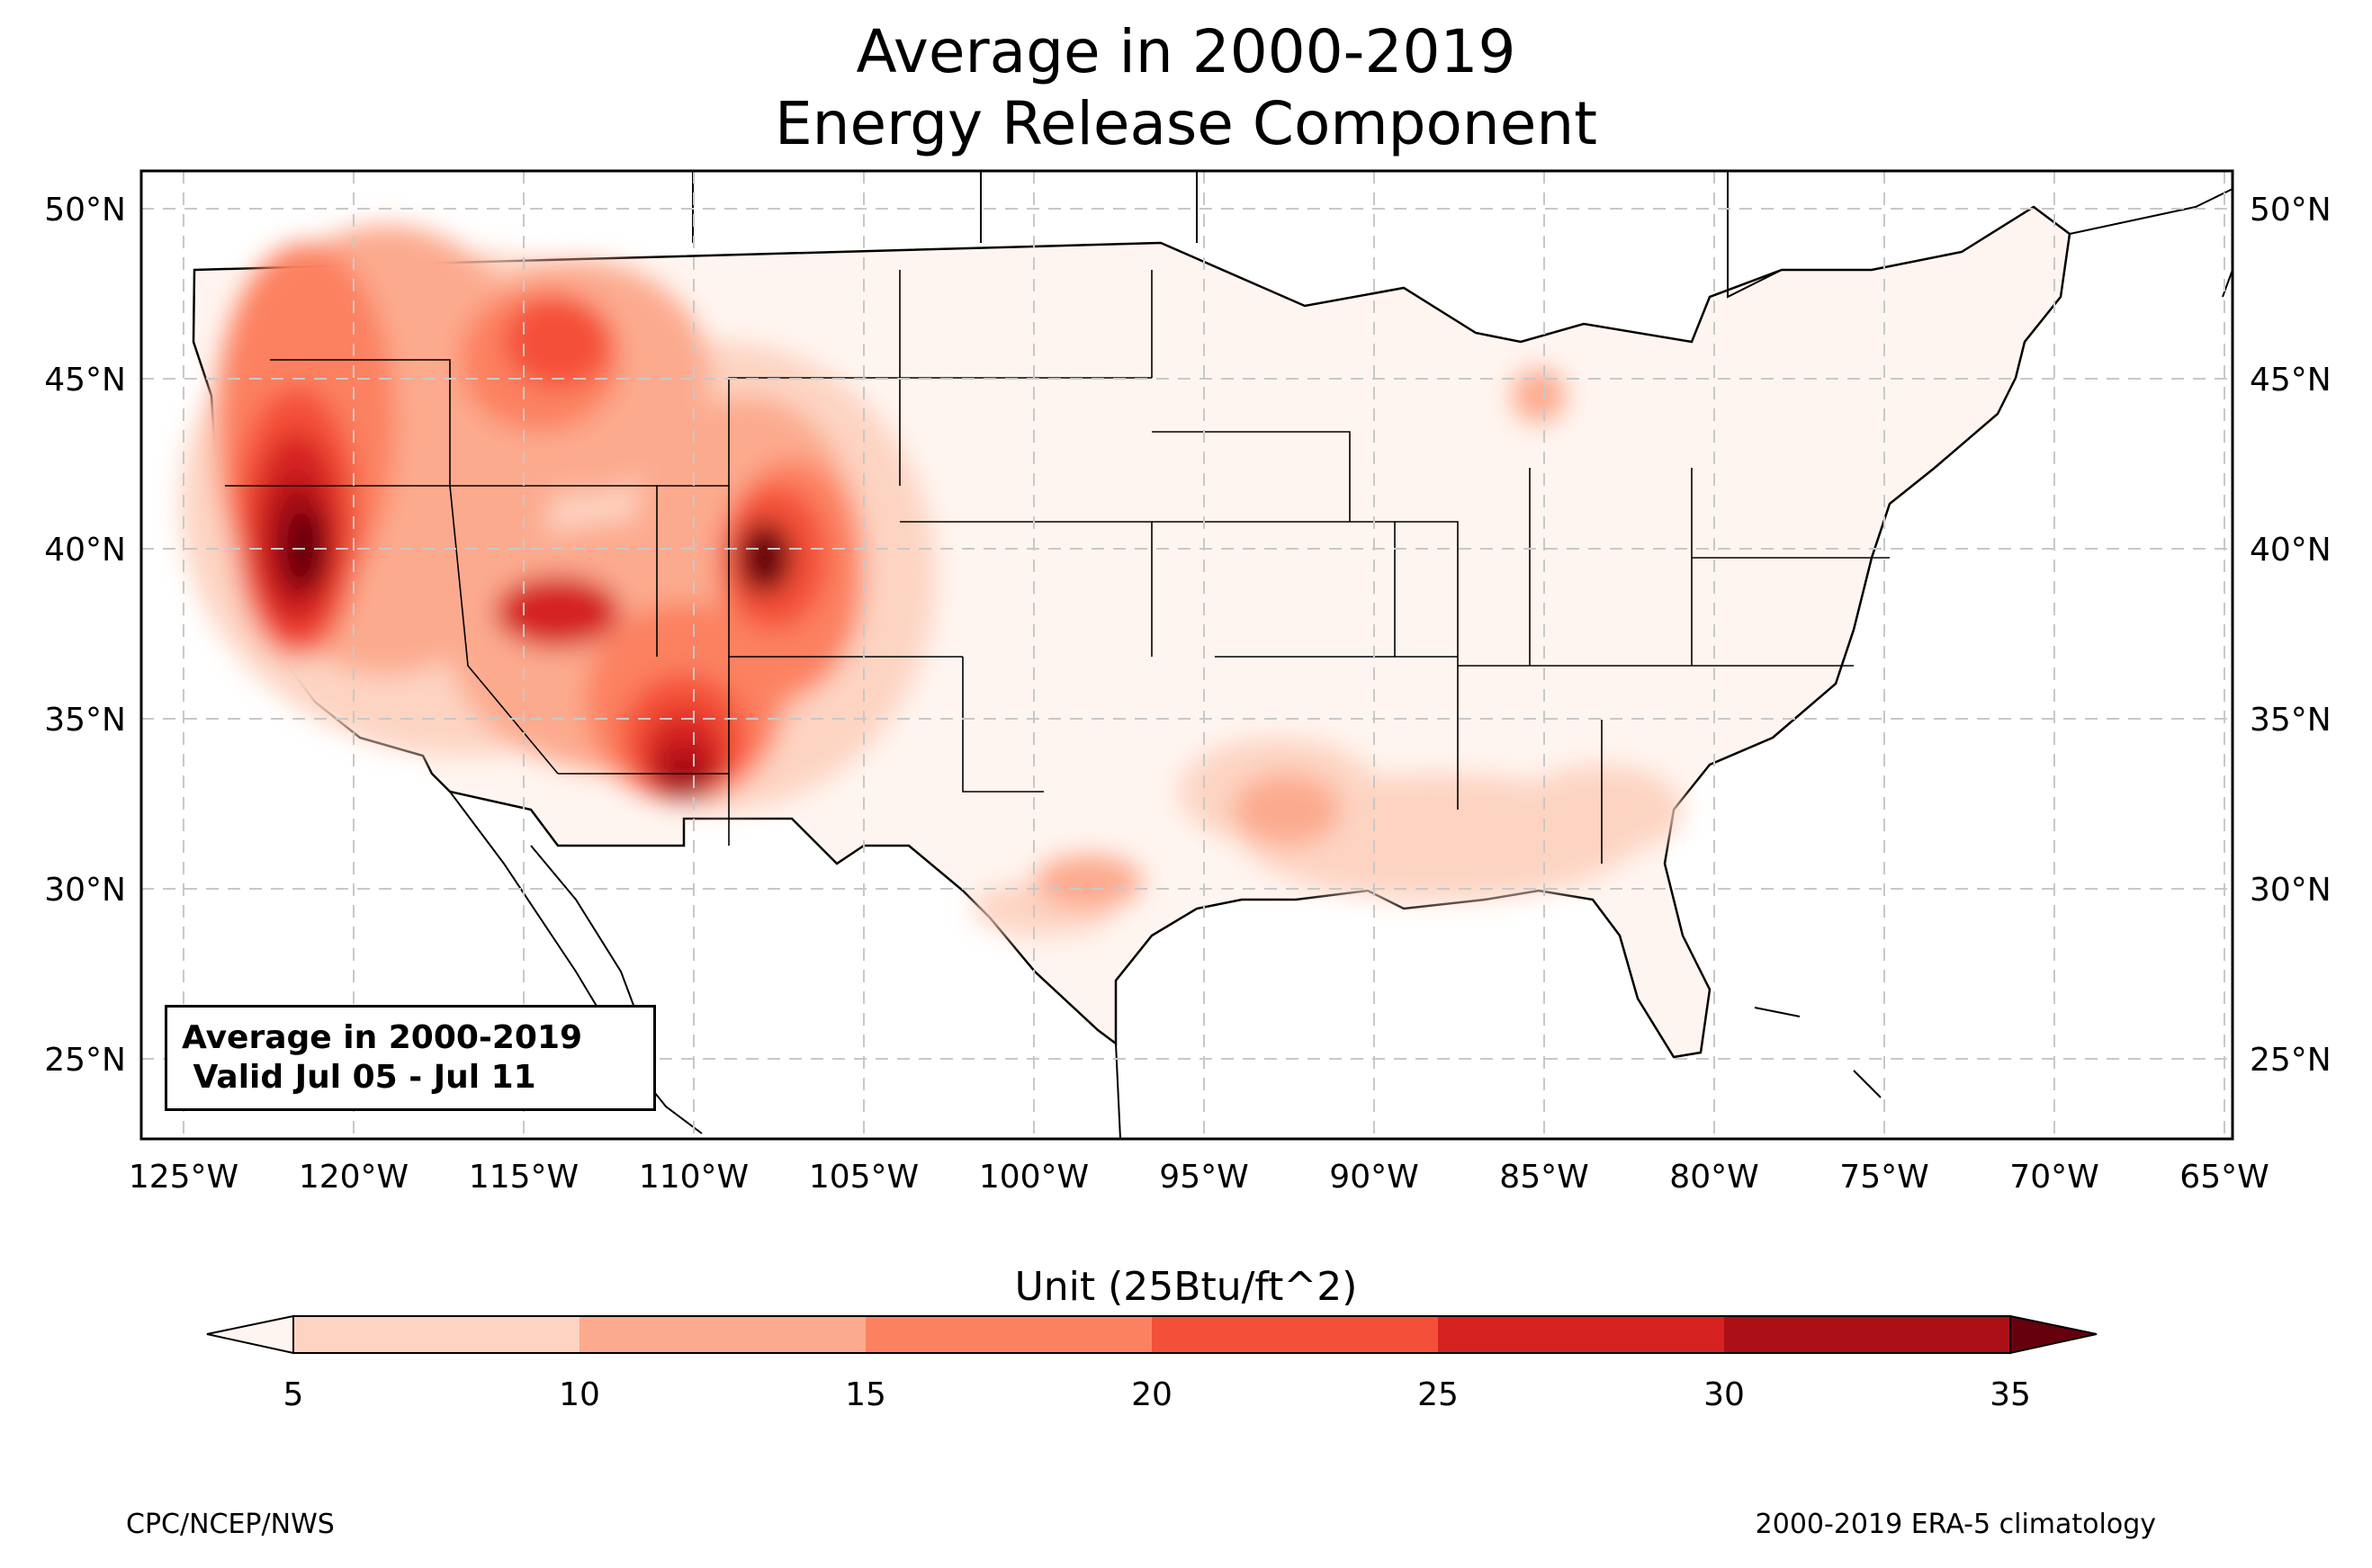  What do you see at coordinates (1186, 123) in the screenshot?
I see `chart-title-line2: Energy Release Component` at bounding box center [1186, 123].